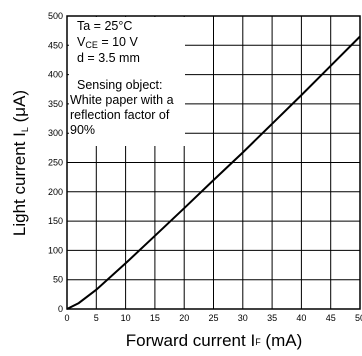 The height and width of the screenshot is (356, 362). I want to click on y-tick-label: 500, so click(55, 16).